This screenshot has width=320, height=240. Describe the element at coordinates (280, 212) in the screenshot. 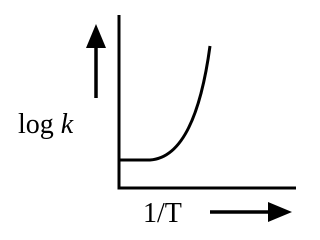

I see `x-arrow-head` at that location.